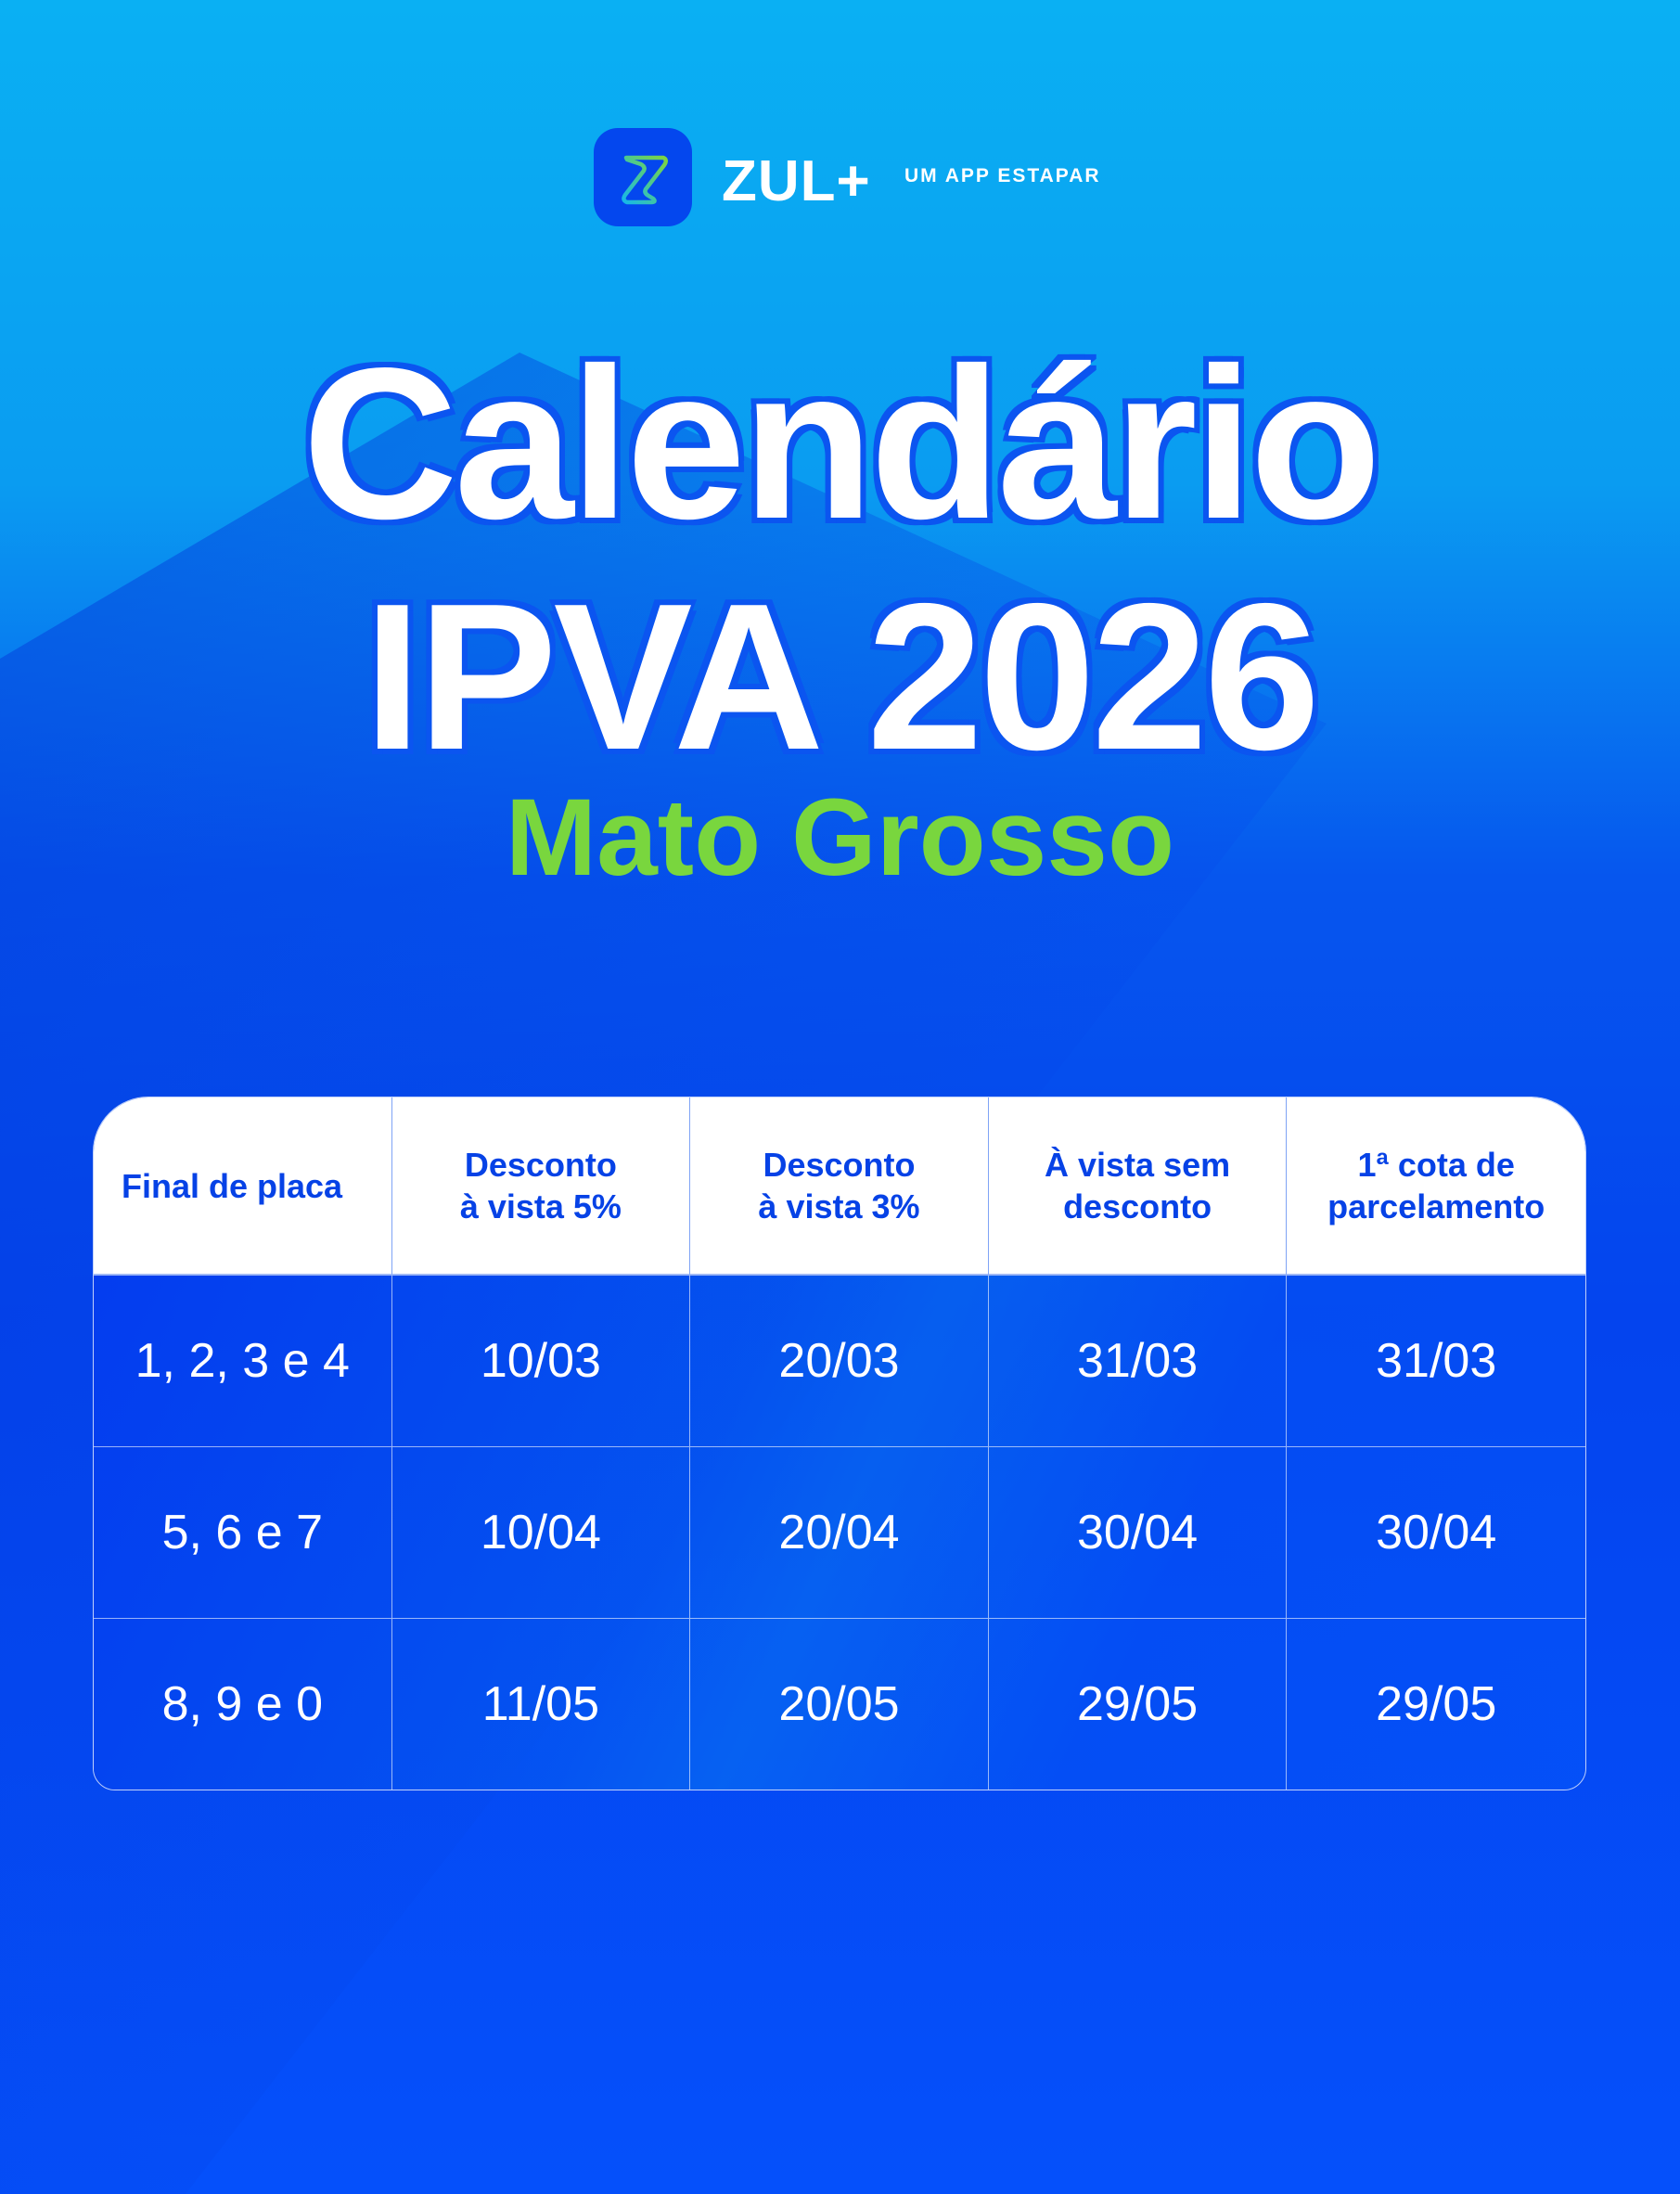 This screenshot has width=1680, height=2194. Describe the element at coordinates (243, 1533) in the screenshot. I see `cell: 5, 6 e 7` at that location.